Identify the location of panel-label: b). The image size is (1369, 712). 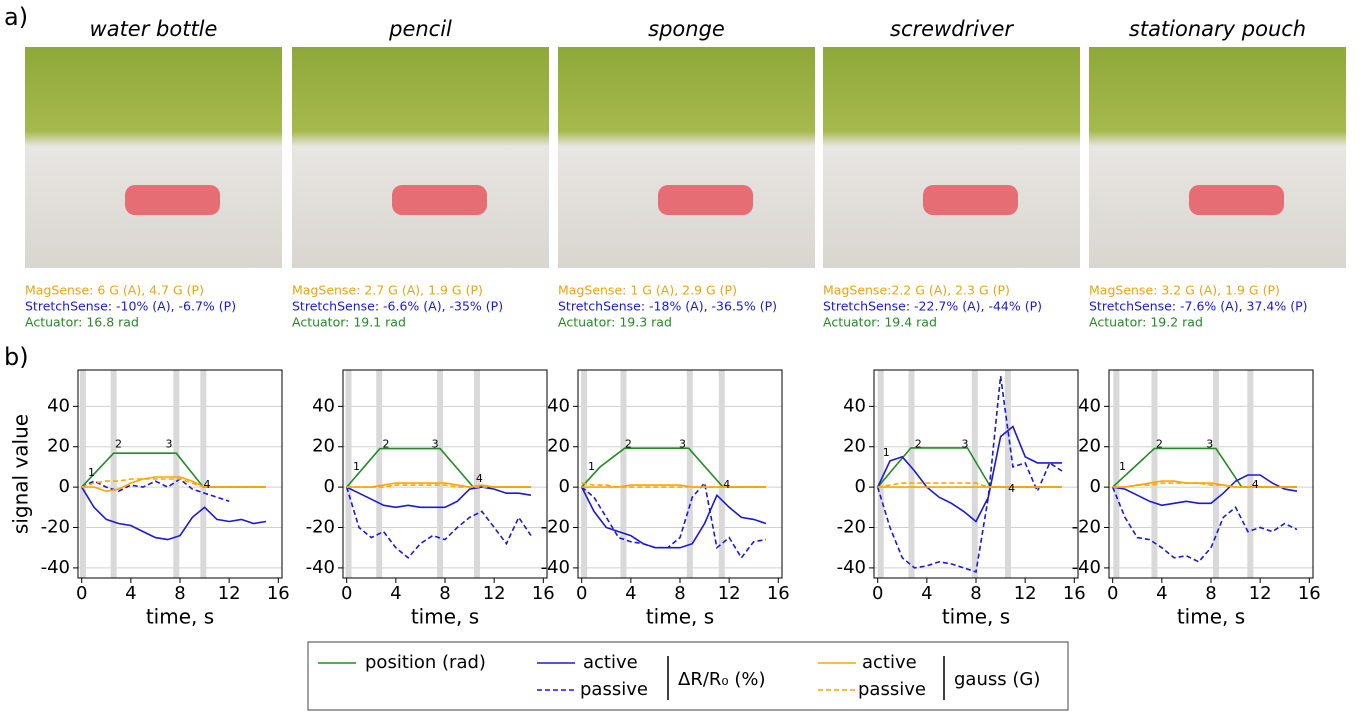
(16, 357).